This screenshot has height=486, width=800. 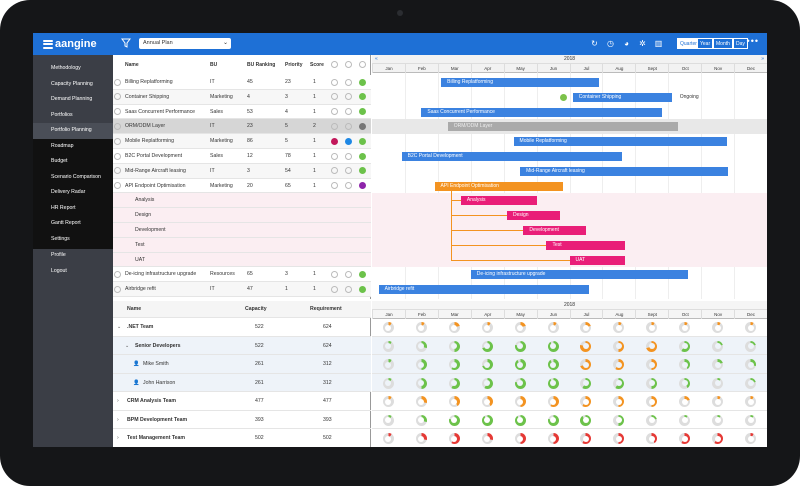 I want to click on header-score: Score, so click(x=317, y=65).